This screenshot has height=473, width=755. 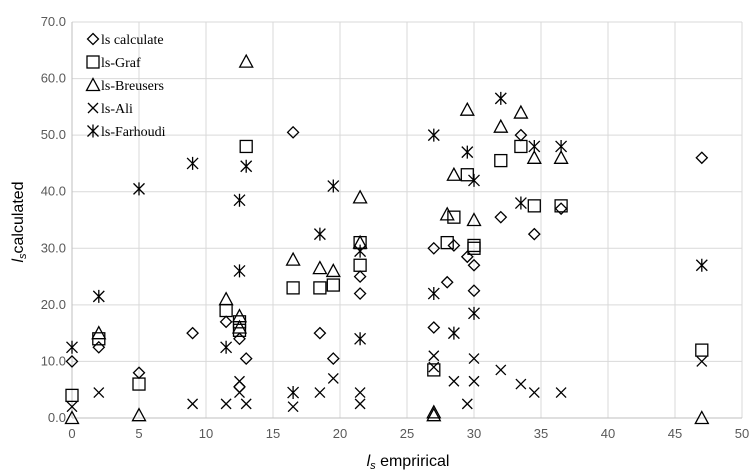 I want to click on y-tick-label: 0.0, so click(x=57, y=417).